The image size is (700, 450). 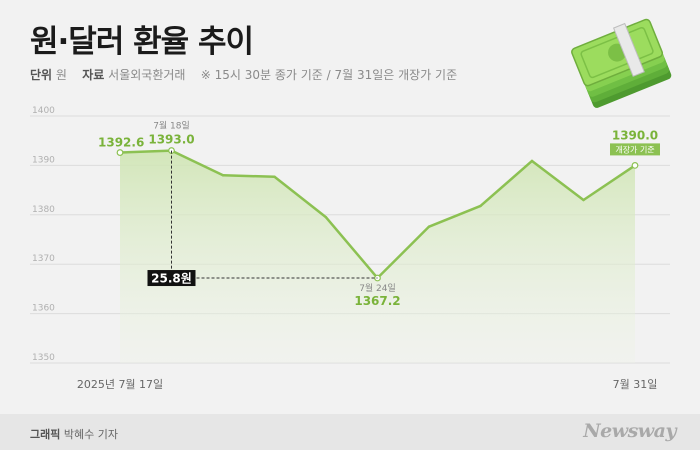 I want to click on source-value: 서울외국환거래, so click(x=147, y=75).